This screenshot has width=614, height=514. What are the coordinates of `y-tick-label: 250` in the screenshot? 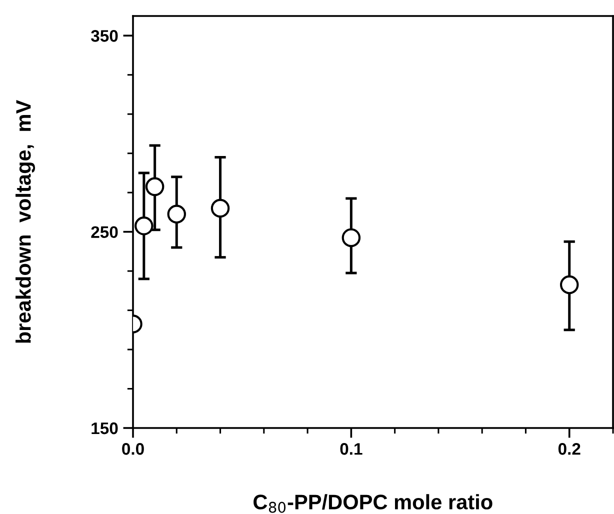 It's located at (104, 232).